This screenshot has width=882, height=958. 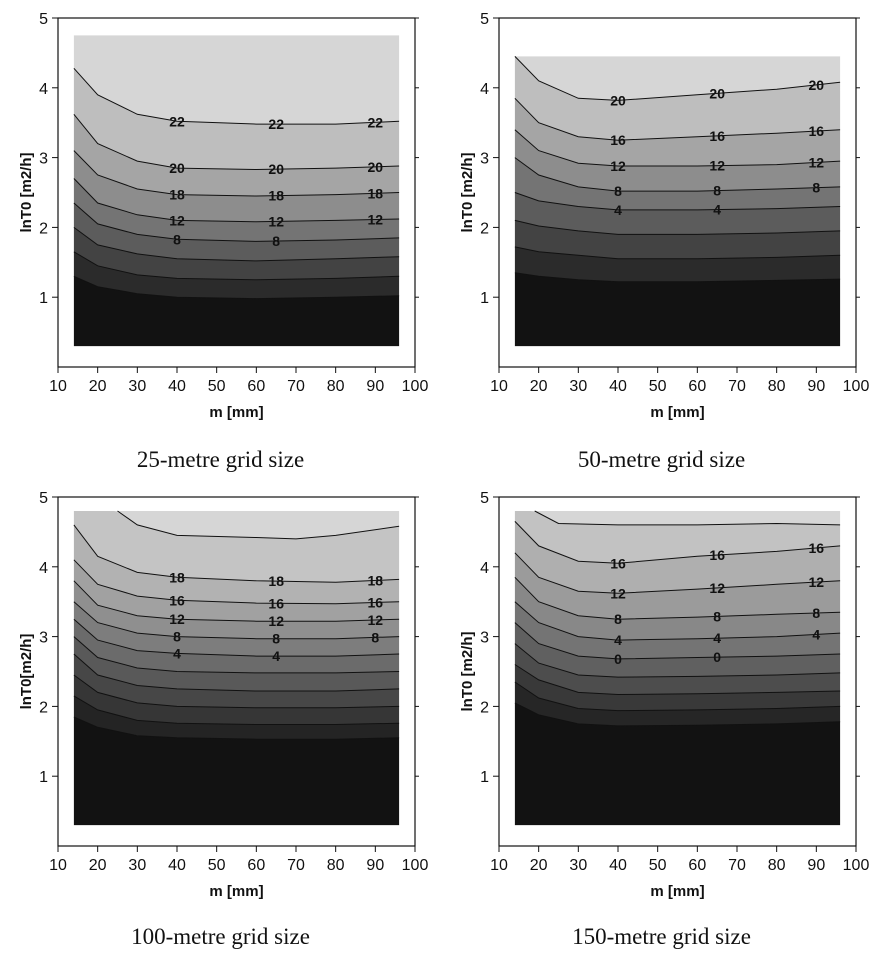 I want to click on y-tick-label: 4, so click(x=43, y=89).